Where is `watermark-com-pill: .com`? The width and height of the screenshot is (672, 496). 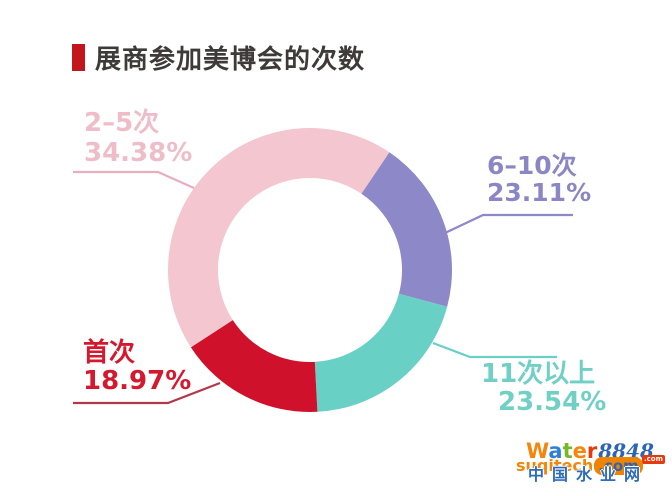 watermark-com-pill: .com is located at coordinates (618, 466).